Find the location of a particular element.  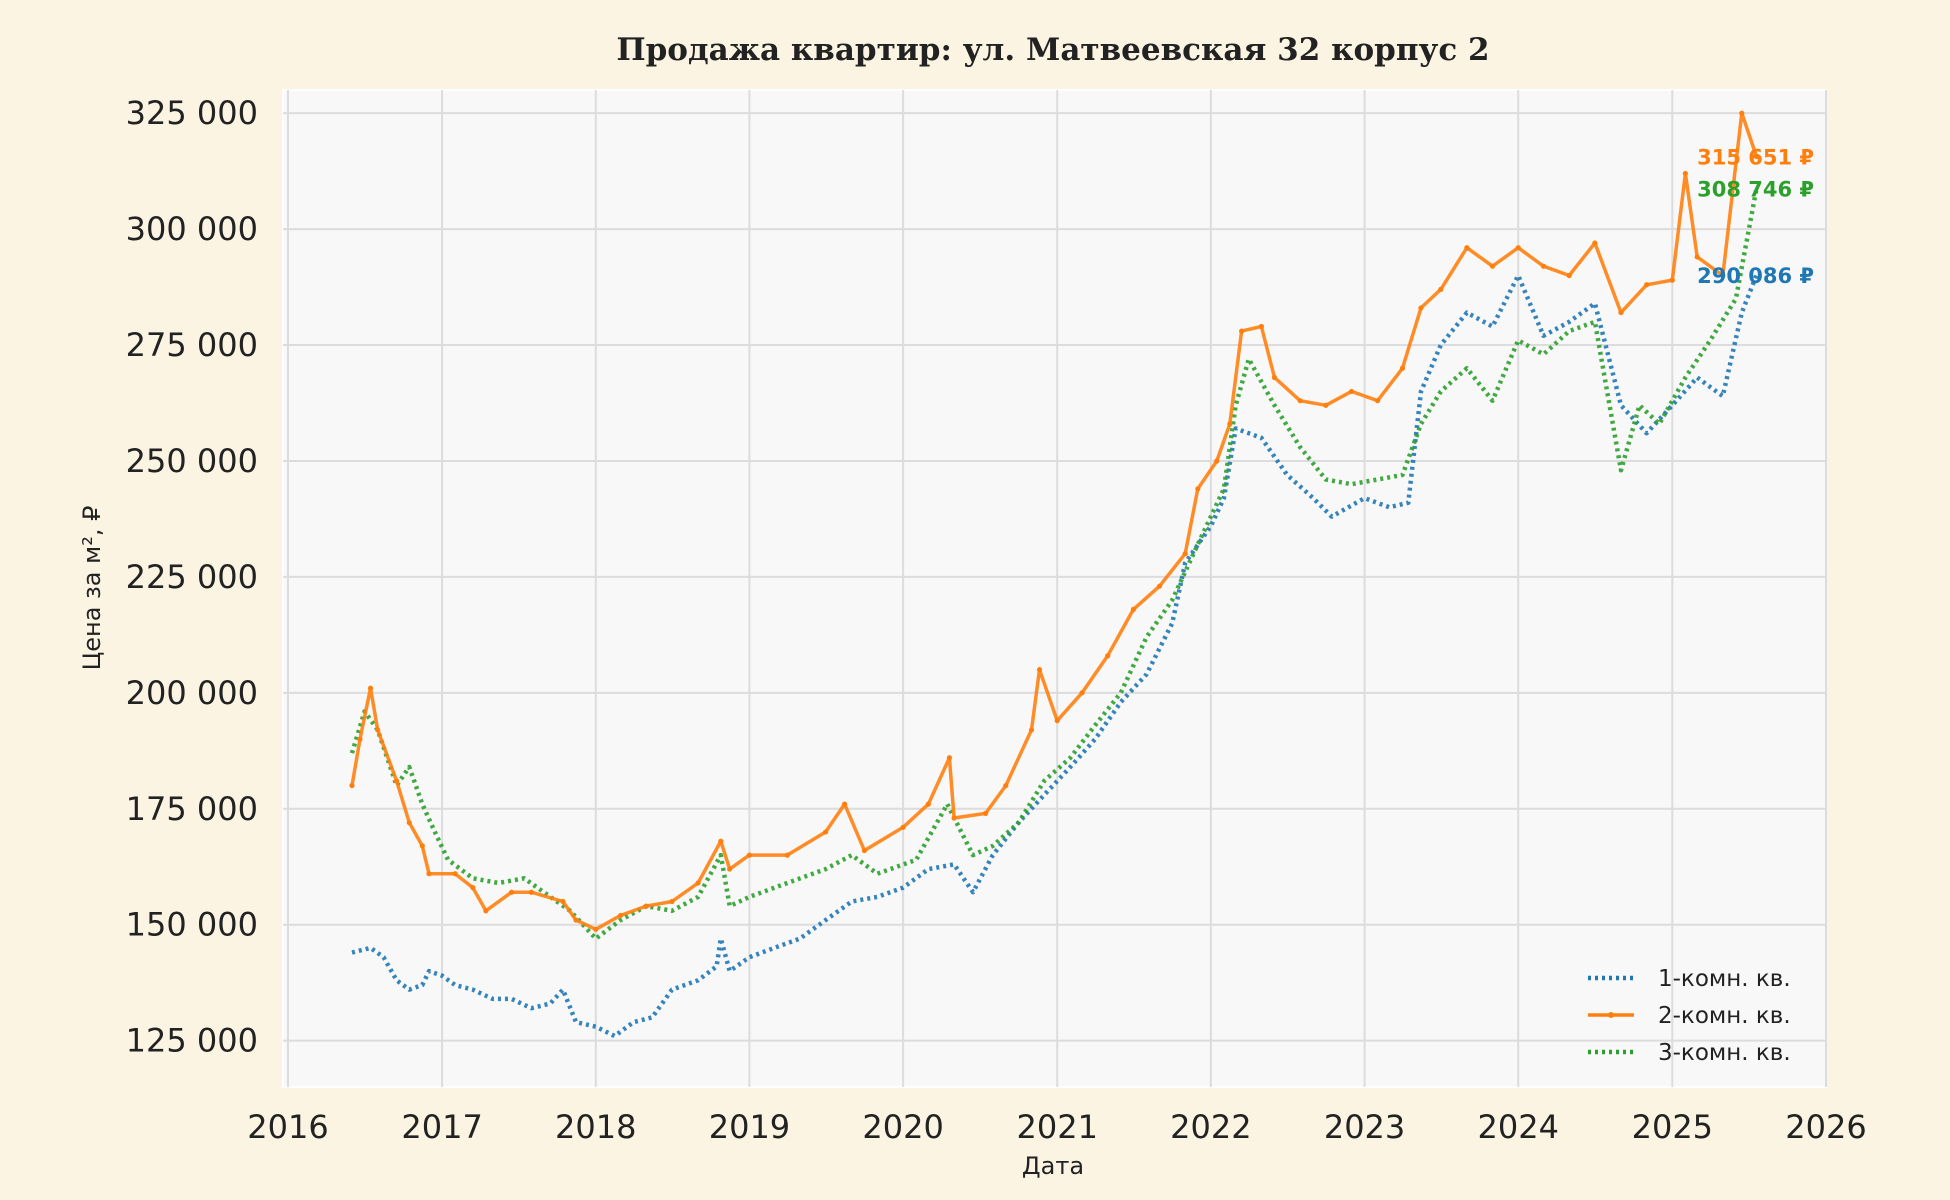

end-value-label: 308 746 ₽ is located at coordinates (1755, 190).